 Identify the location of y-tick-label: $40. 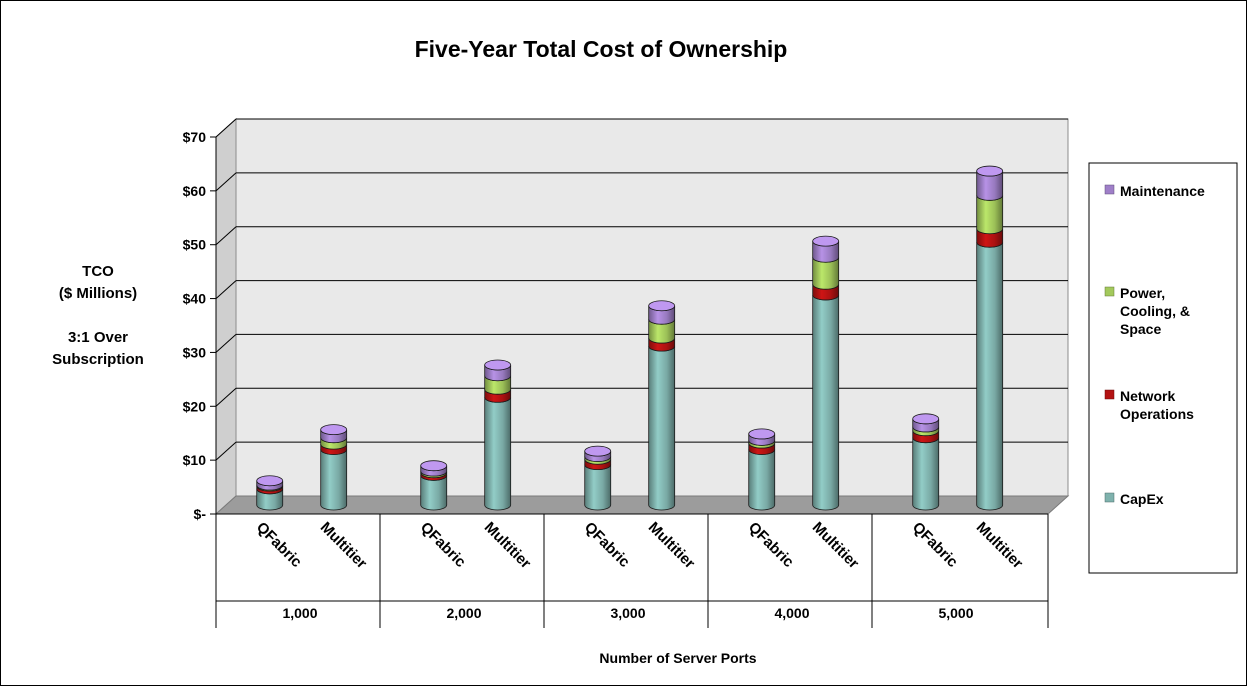
(195, 299).